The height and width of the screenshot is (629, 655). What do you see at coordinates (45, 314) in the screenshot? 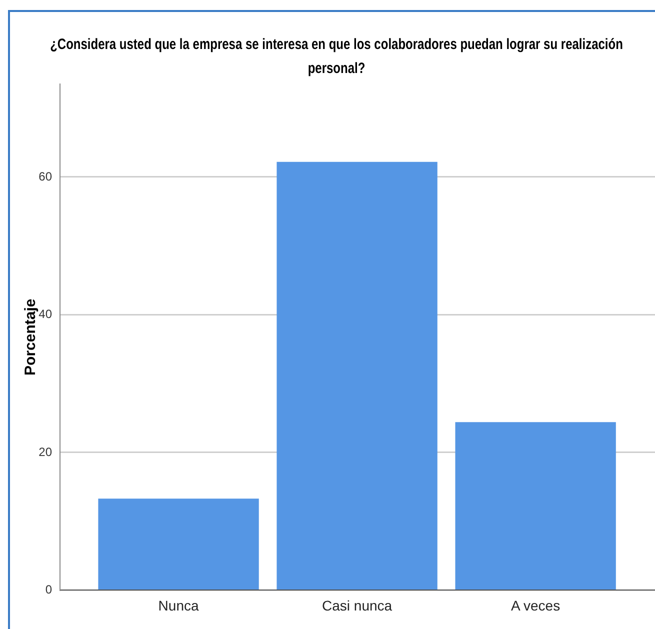
I see `y-tick-label: 40` at bounding box center [45, 314].